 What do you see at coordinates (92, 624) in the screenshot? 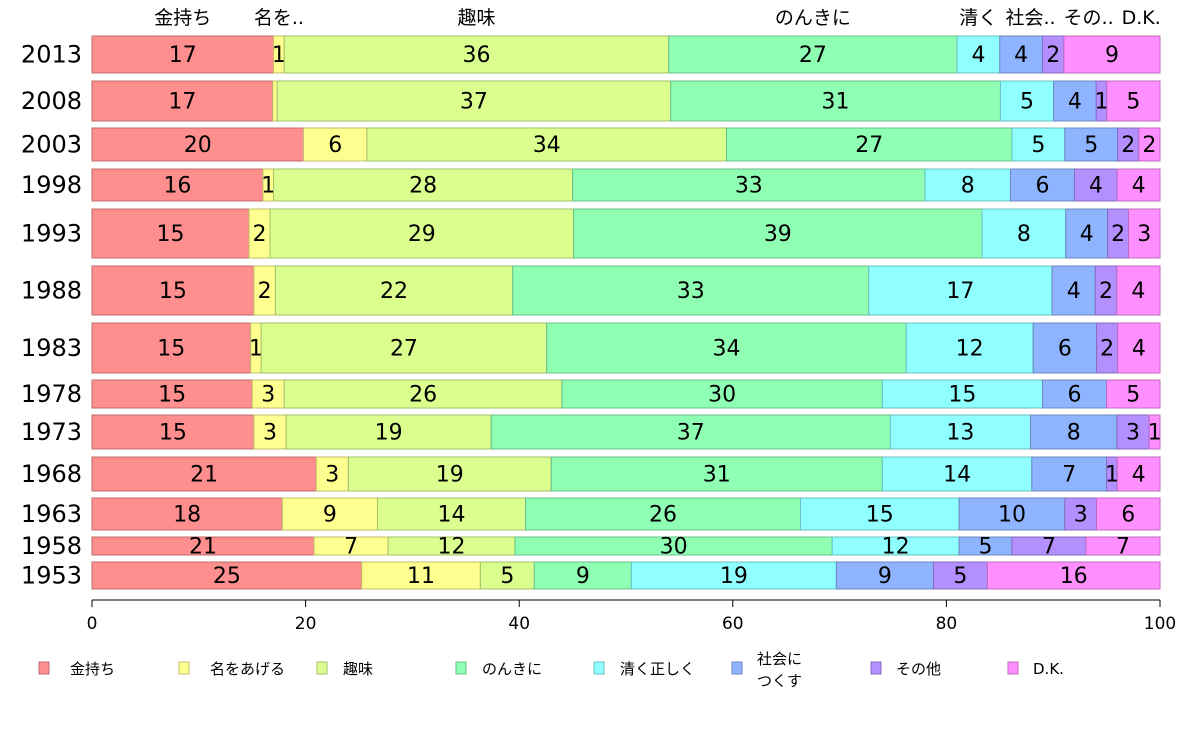
I see `x-tick-label: 0` at bounding box center [92, 624].